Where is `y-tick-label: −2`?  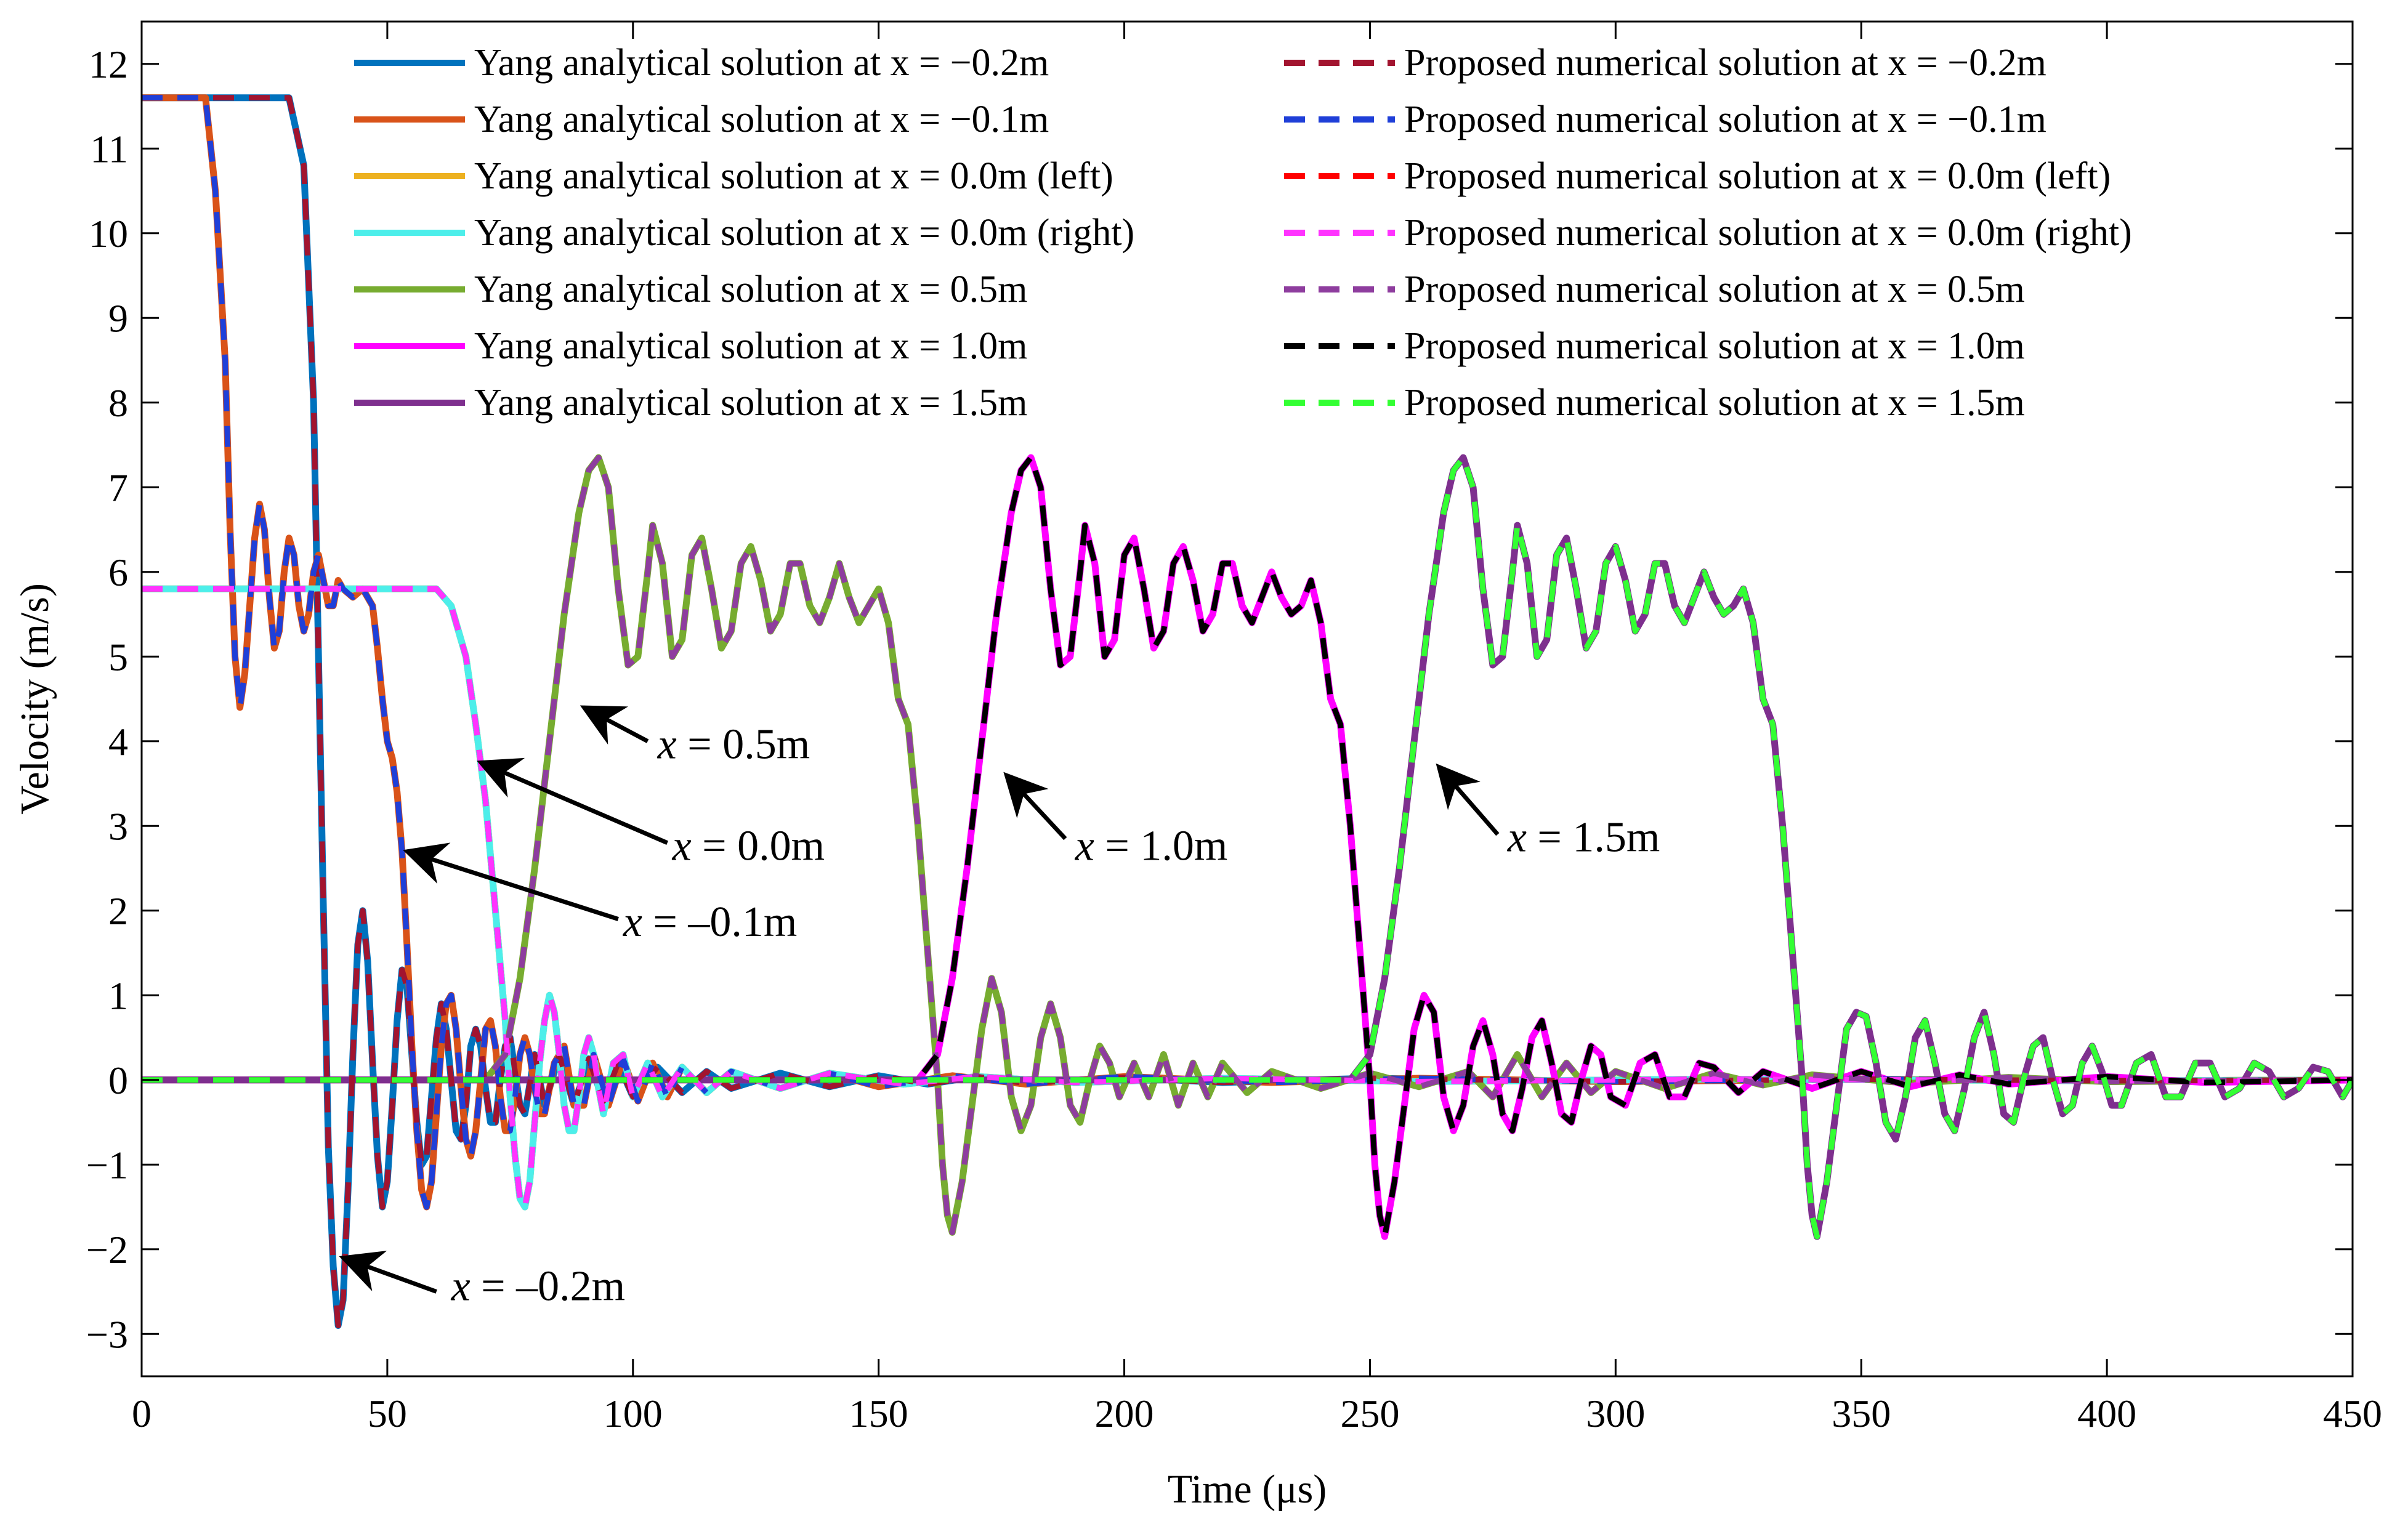 y-tick-label: −2 is located at coordinates (107, 1250).